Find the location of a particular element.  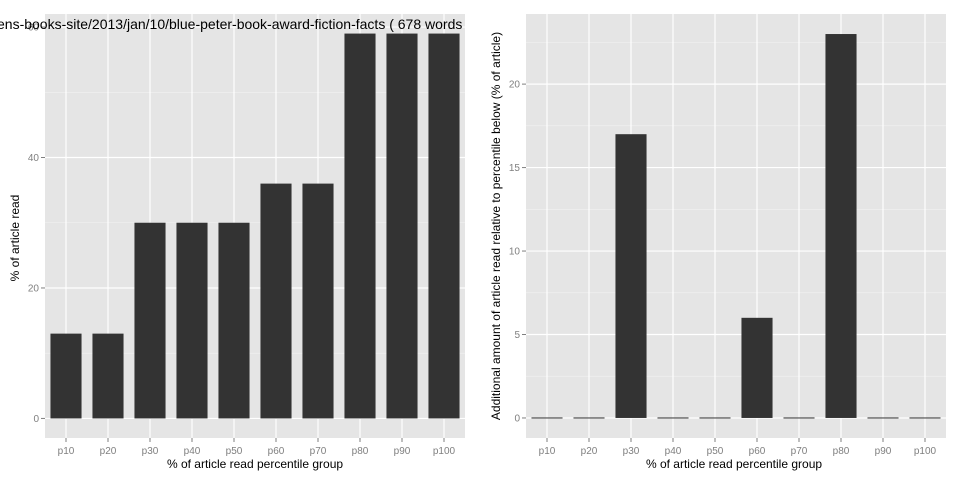

right-x-tick-label: p30 is located at coordinates (631, 451).